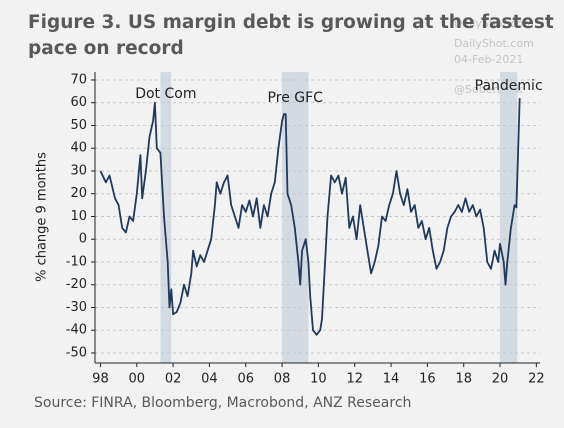  Describe the element at coordinates (78, 102) in the screenshot. I see `y-tick-label: 60` at that location.